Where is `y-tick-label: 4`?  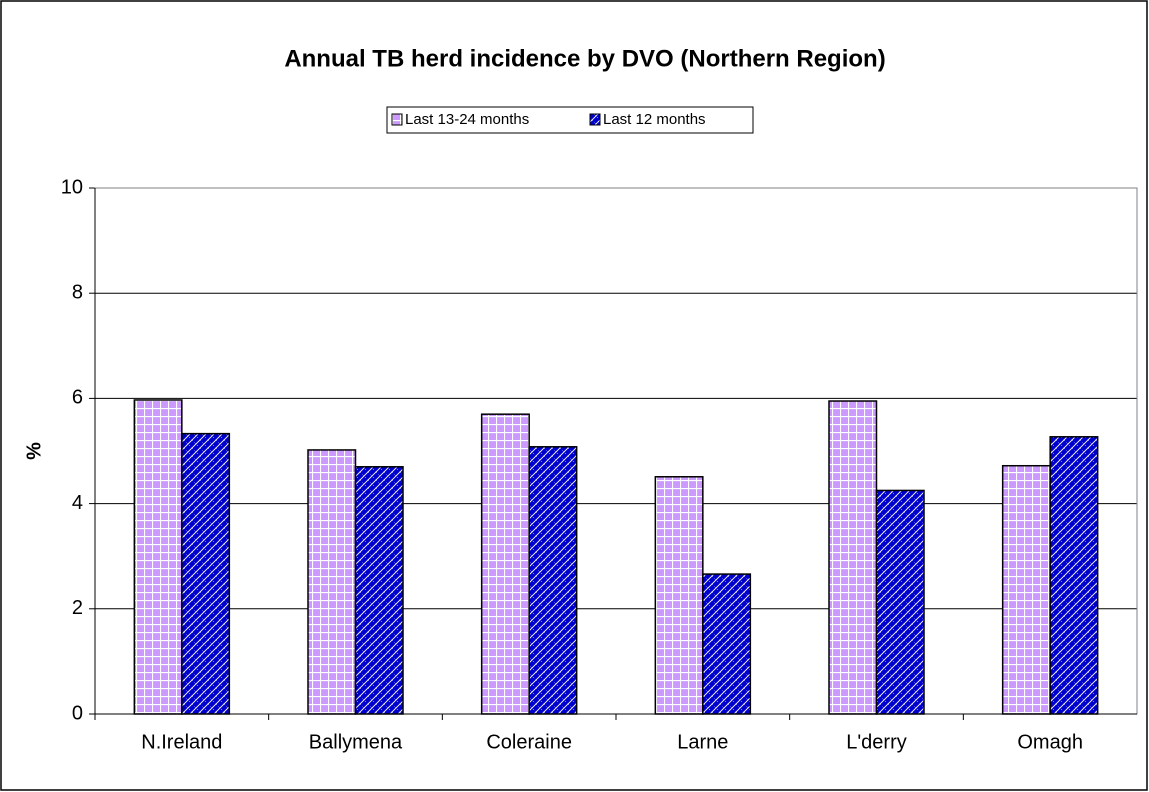 y-tick-label: 4 is located at coordinates (77, 503).